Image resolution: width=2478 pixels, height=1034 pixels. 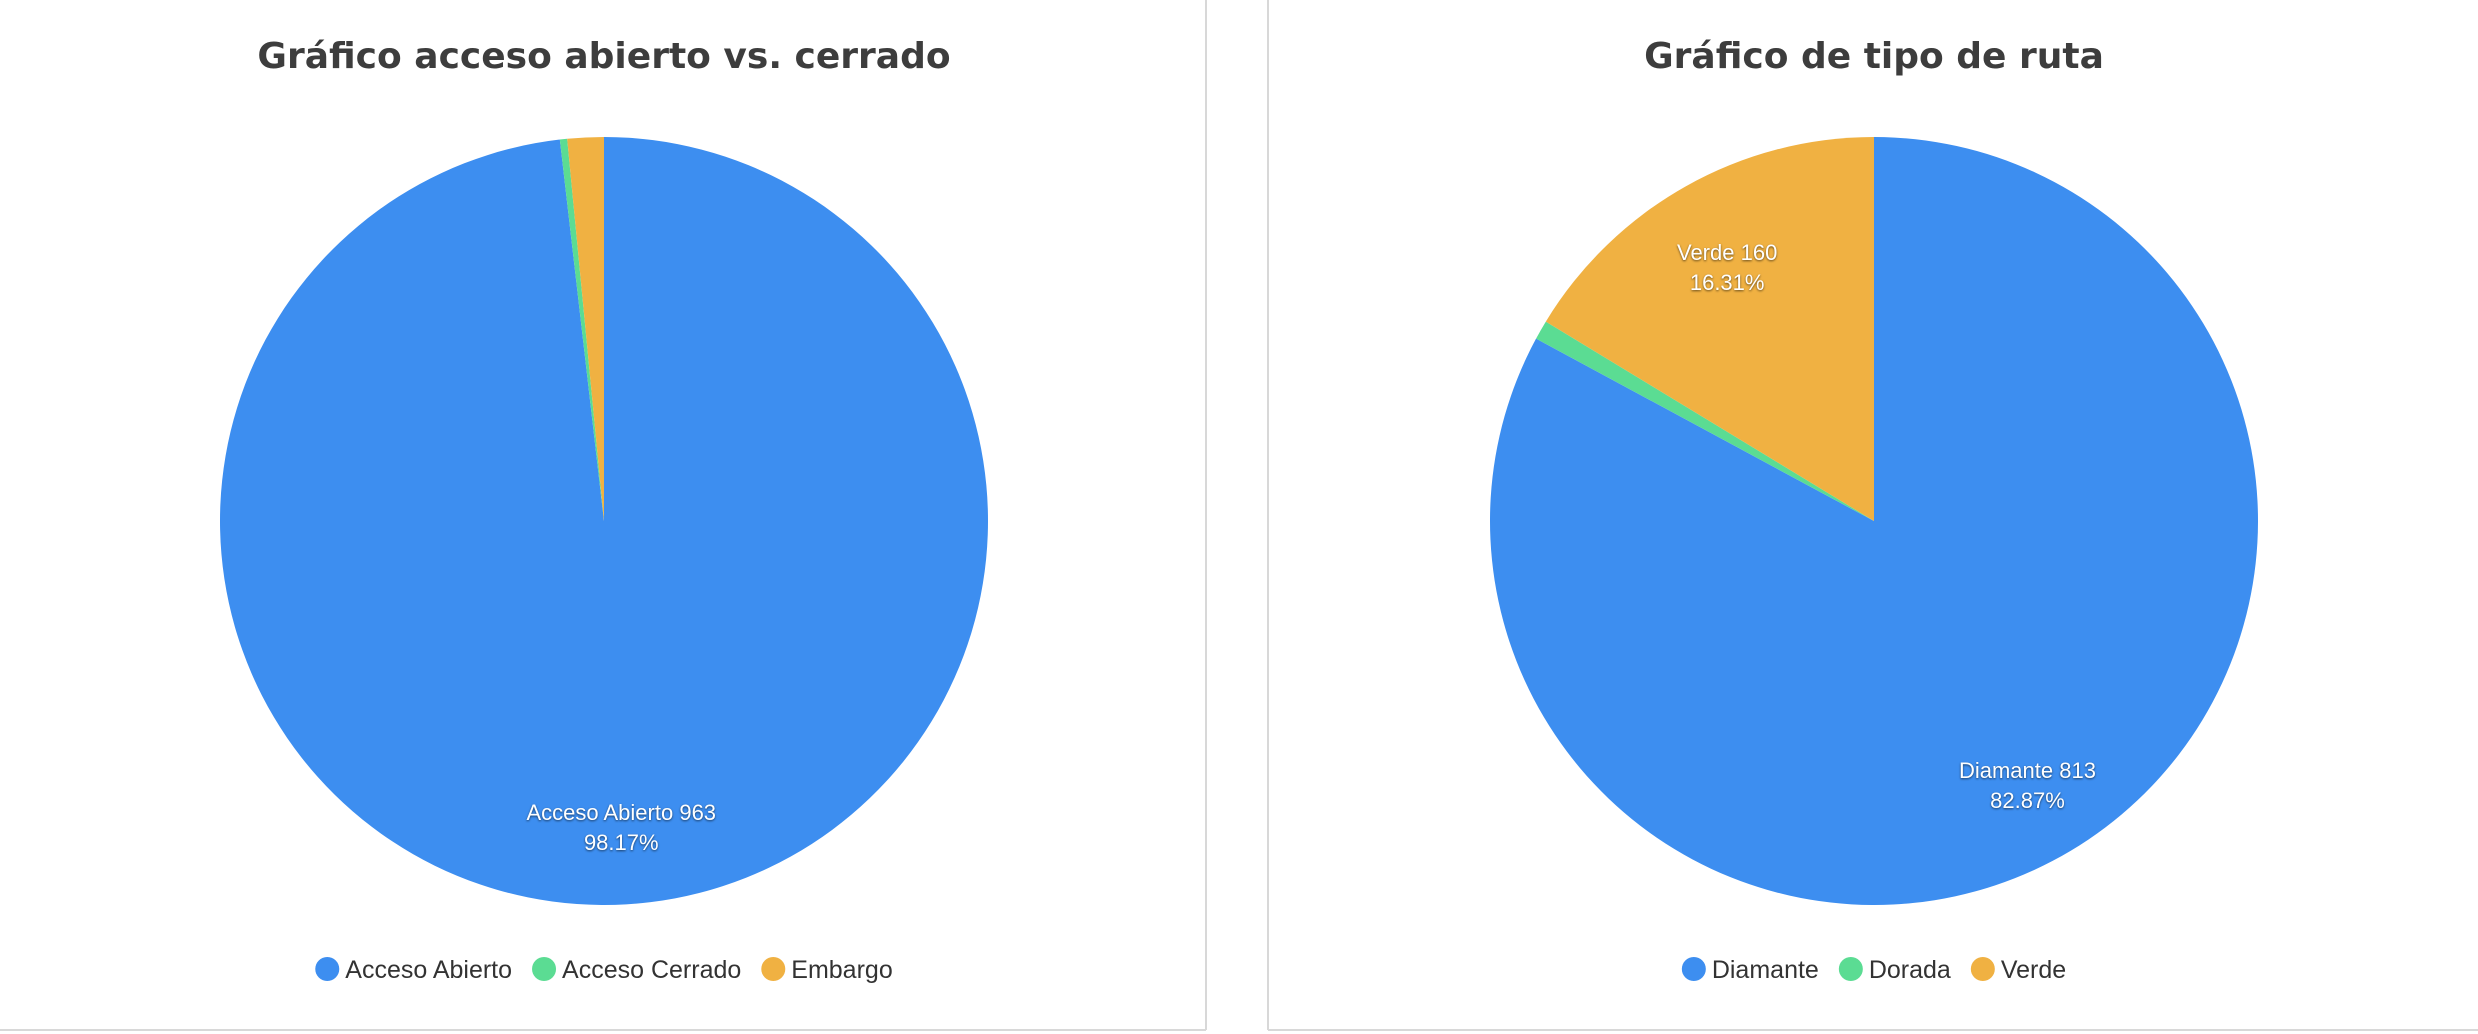 I want to click on legend-label: Verde, so click(x=2033, y=970).